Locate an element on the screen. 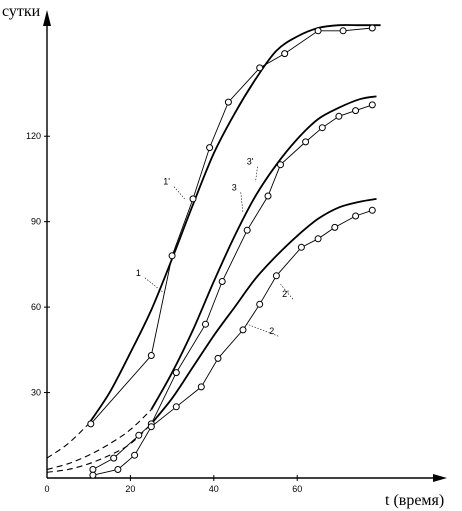 The image size is (462, 511). curve-label: 3' is located at coordinates (250, 162).